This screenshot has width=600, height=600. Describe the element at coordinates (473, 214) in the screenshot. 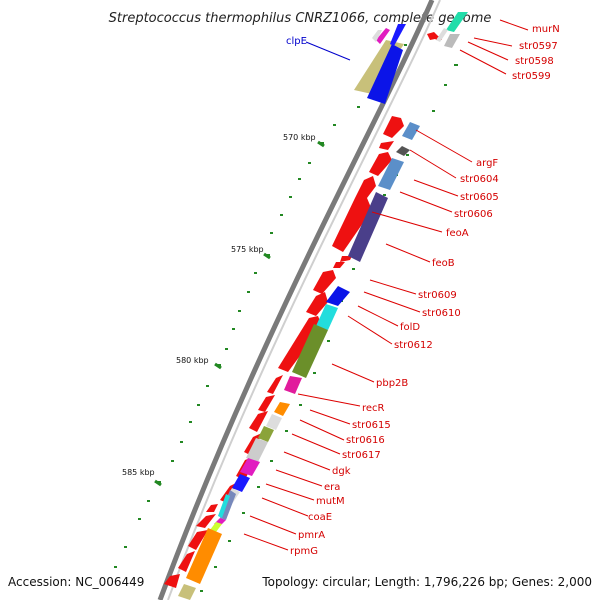

I see `label-str0606: str0606` at that location.